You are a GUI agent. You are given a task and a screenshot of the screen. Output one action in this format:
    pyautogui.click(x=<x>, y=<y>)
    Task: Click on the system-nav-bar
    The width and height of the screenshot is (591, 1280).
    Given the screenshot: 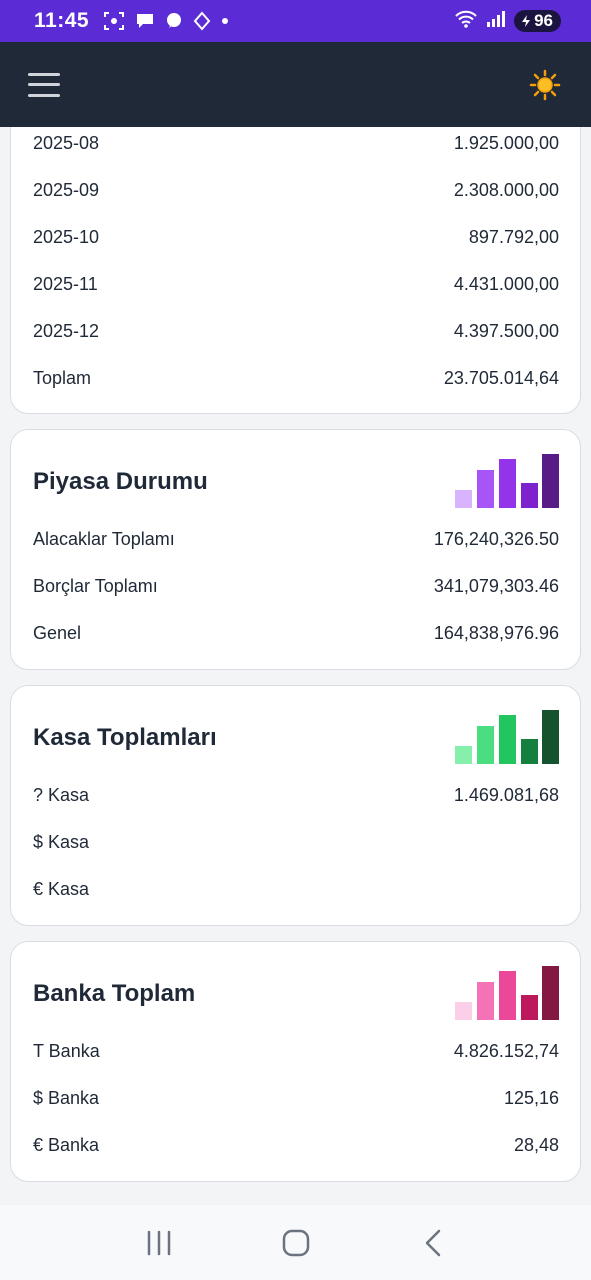 What is the action you would take?
    pyautogui.click(x=295, y=1242)
    